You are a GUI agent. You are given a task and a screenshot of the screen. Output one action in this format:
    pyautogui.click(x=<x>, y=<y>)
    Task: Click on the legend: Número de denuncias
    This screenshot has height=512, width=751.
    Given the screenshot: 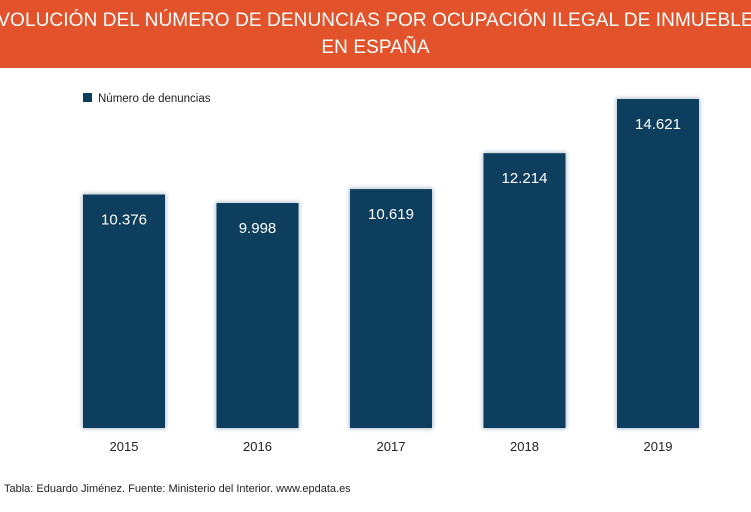 What is the action you would take?
    pyautogui.click(x=147, y=99)
    